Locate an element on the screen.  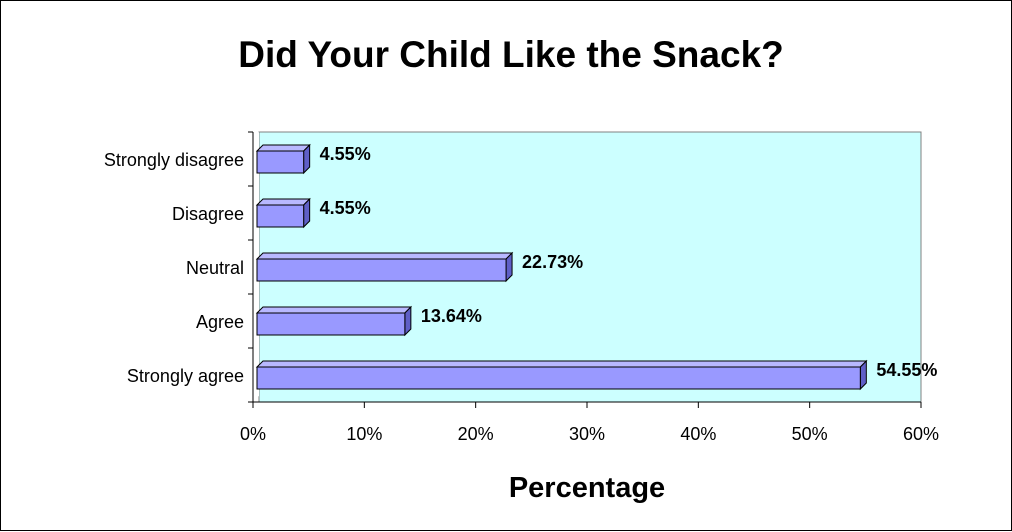
x-tick-label-5: 50% is located at coordinates (810, 434).